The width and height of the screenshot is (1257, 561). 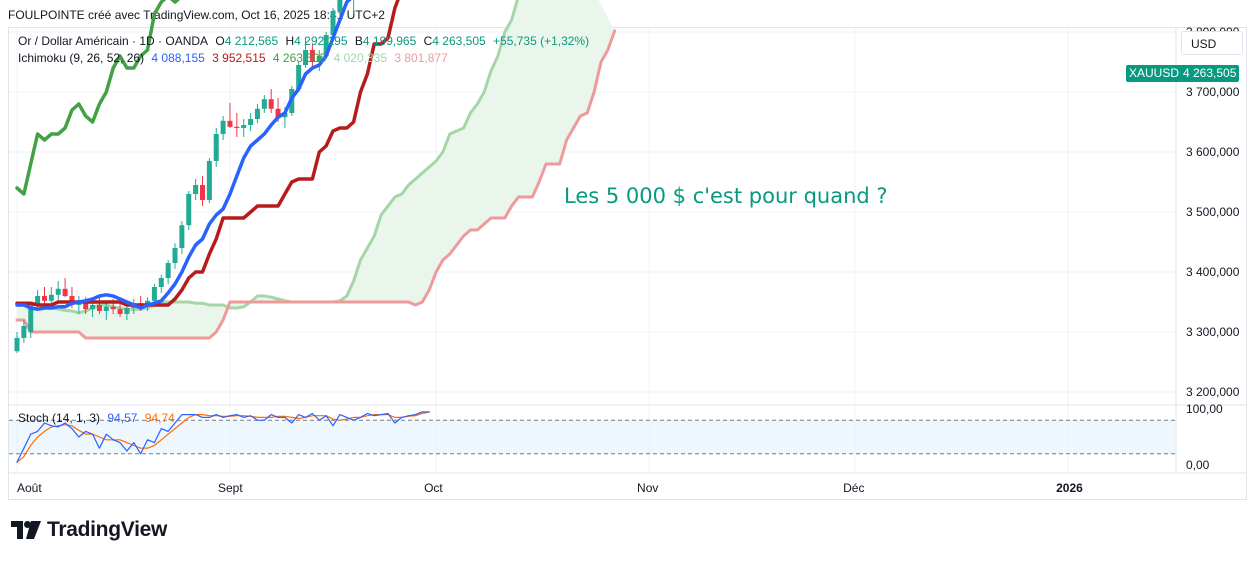 What do you see at coordinates (1213, 92) in the screenshot?
I see `price-axis-label: 3 700,000` at bounding box center [1213, 92].